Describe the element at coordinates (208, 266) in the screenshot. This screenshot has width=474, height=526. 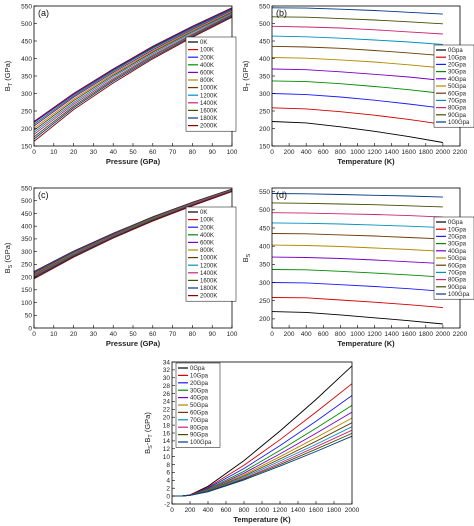
I see `legend-entry: 1200K` at that location.